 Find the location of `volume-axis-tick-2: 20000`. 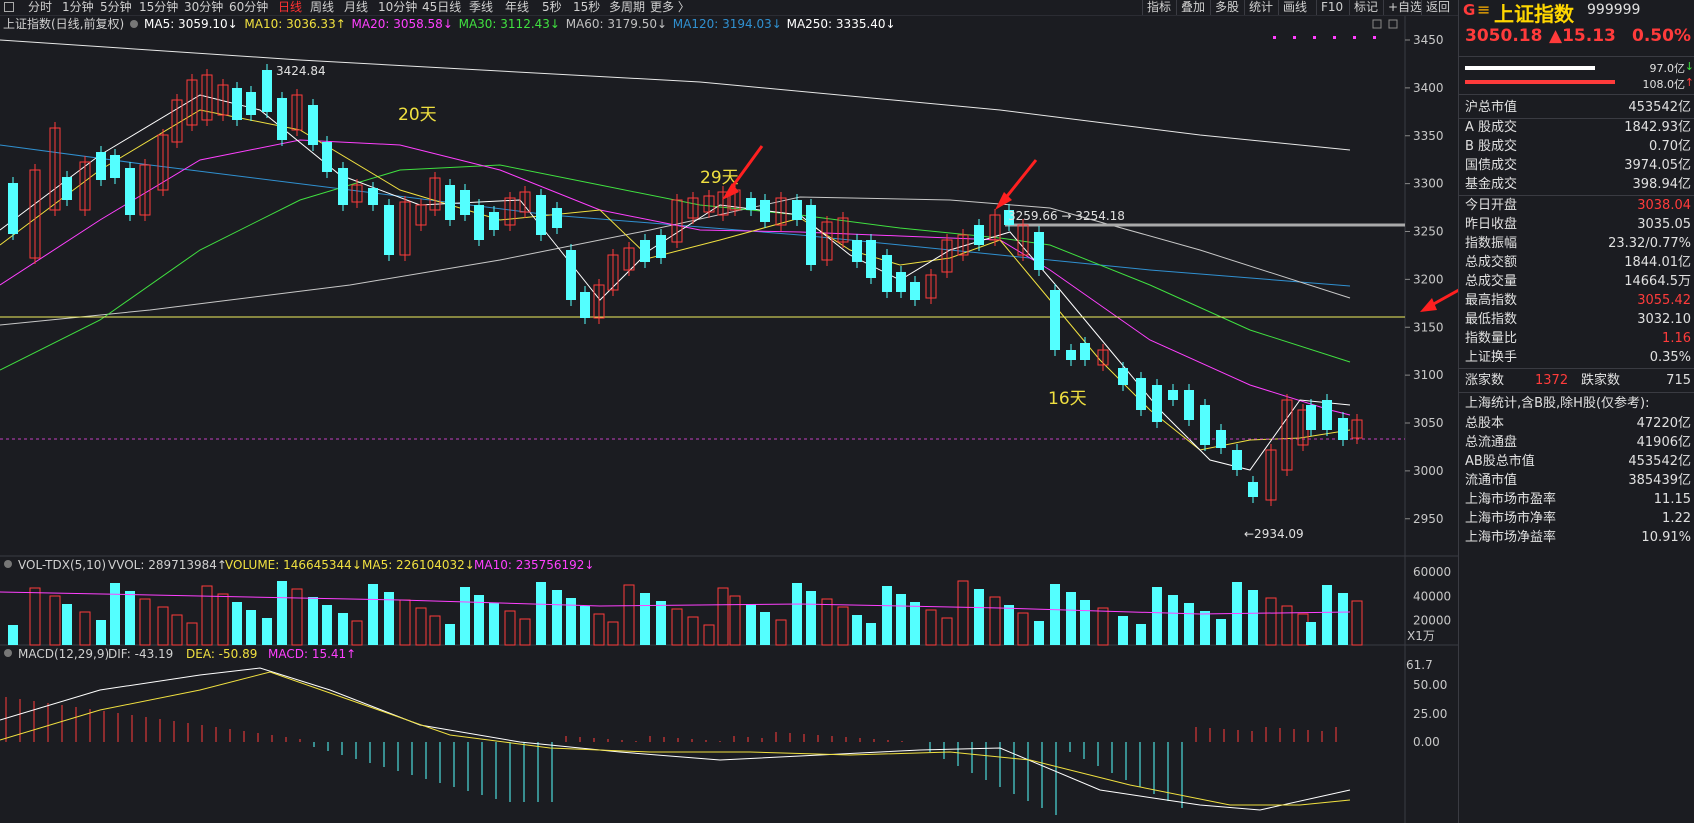

volume-axis-tick-2: 20000 is located at coordinates (1432, 621).